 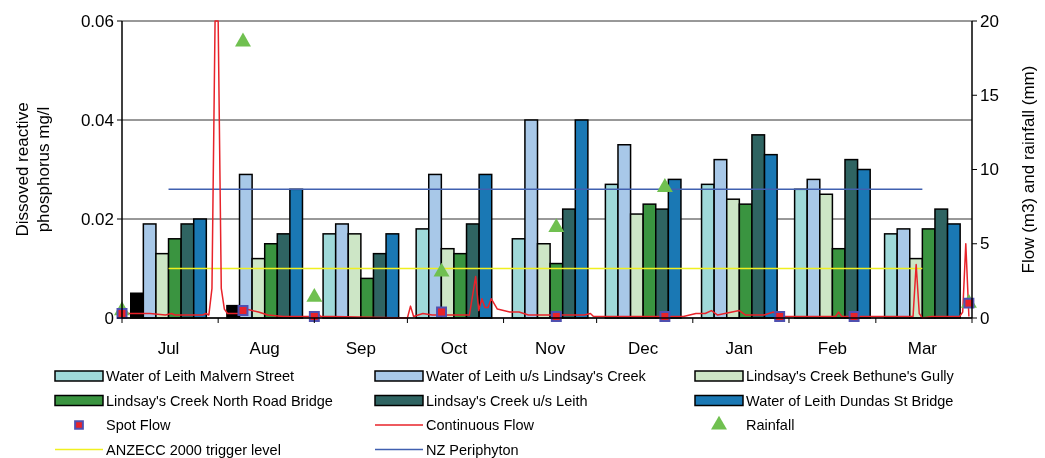 I want to click on y-tick-label: 0.02, so click(x=97, y=219).